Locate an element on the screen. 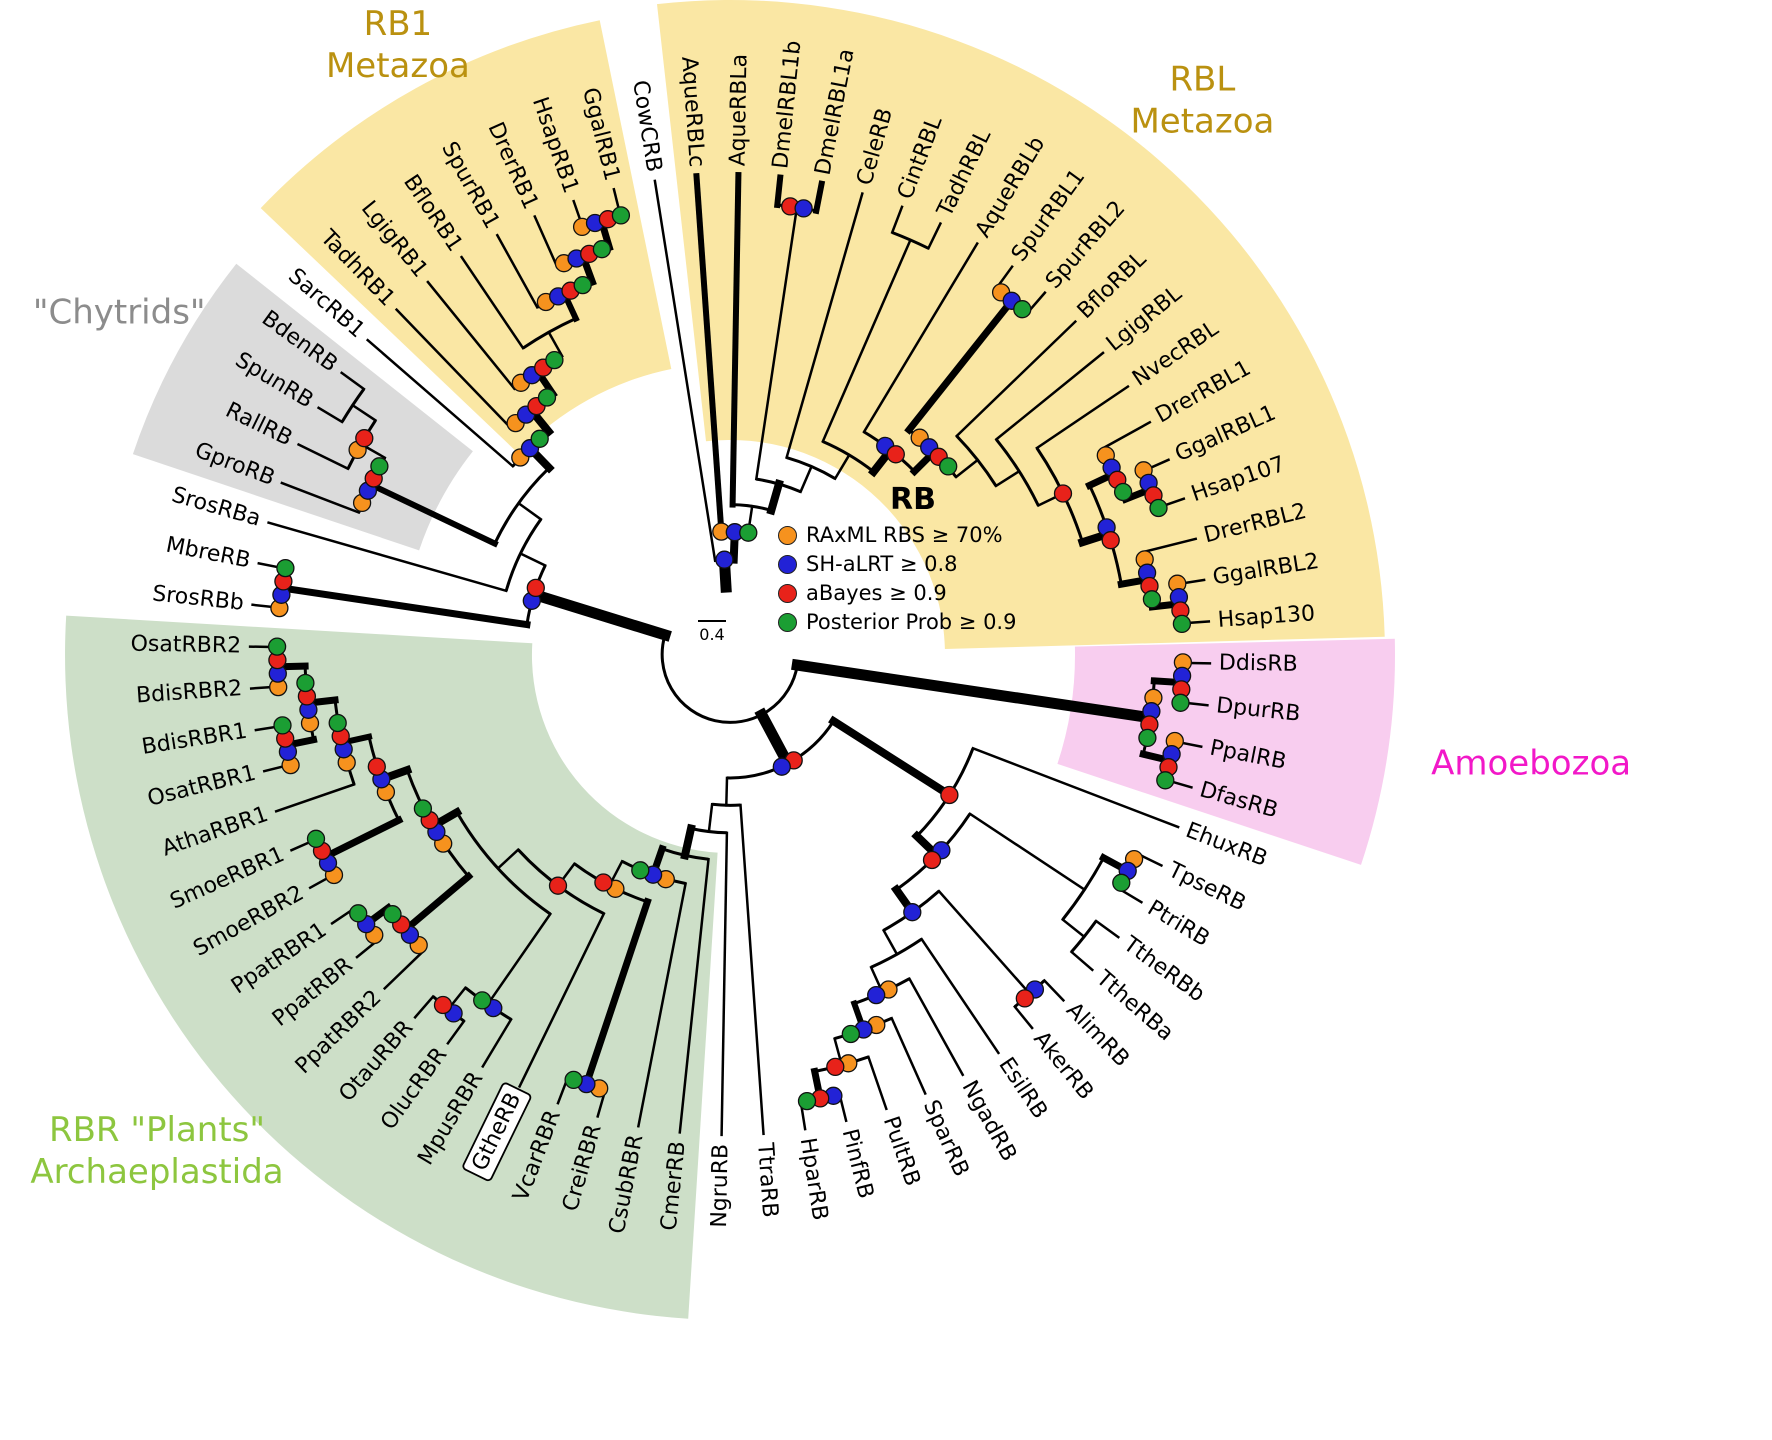  legend-item: SH-aLRT ≥ 0.8 is located at coordinates (913, 564).